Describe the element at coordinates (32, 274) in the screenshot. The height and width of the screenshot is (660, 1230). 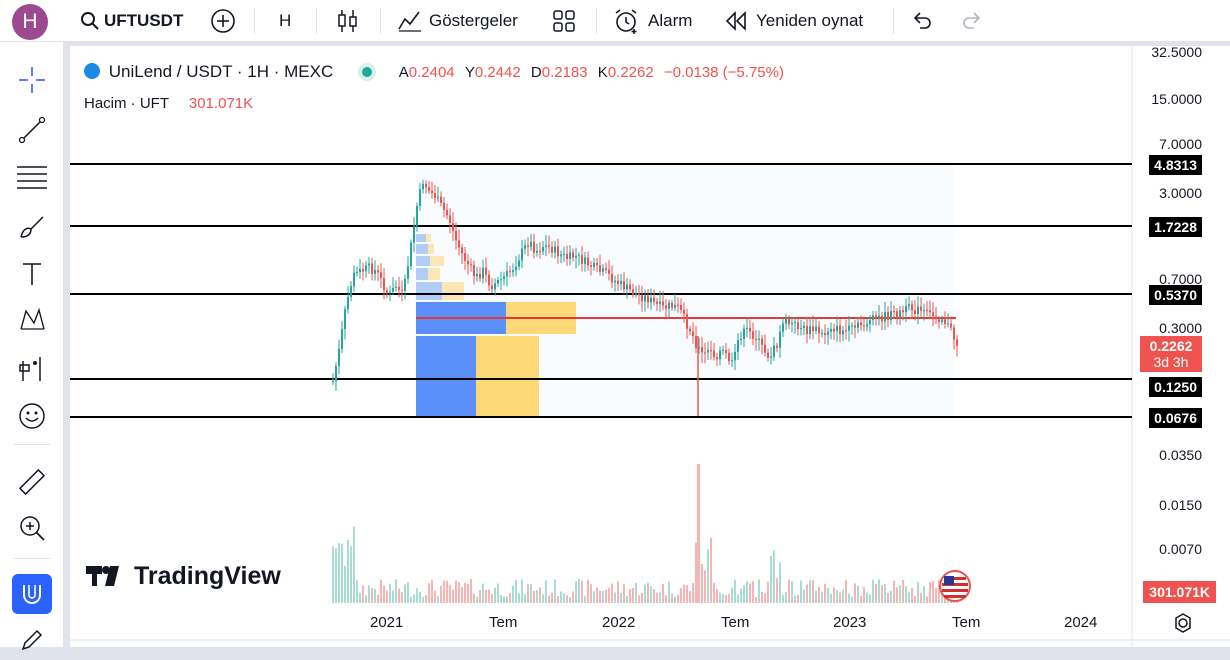
I see `text-tool` at that location.